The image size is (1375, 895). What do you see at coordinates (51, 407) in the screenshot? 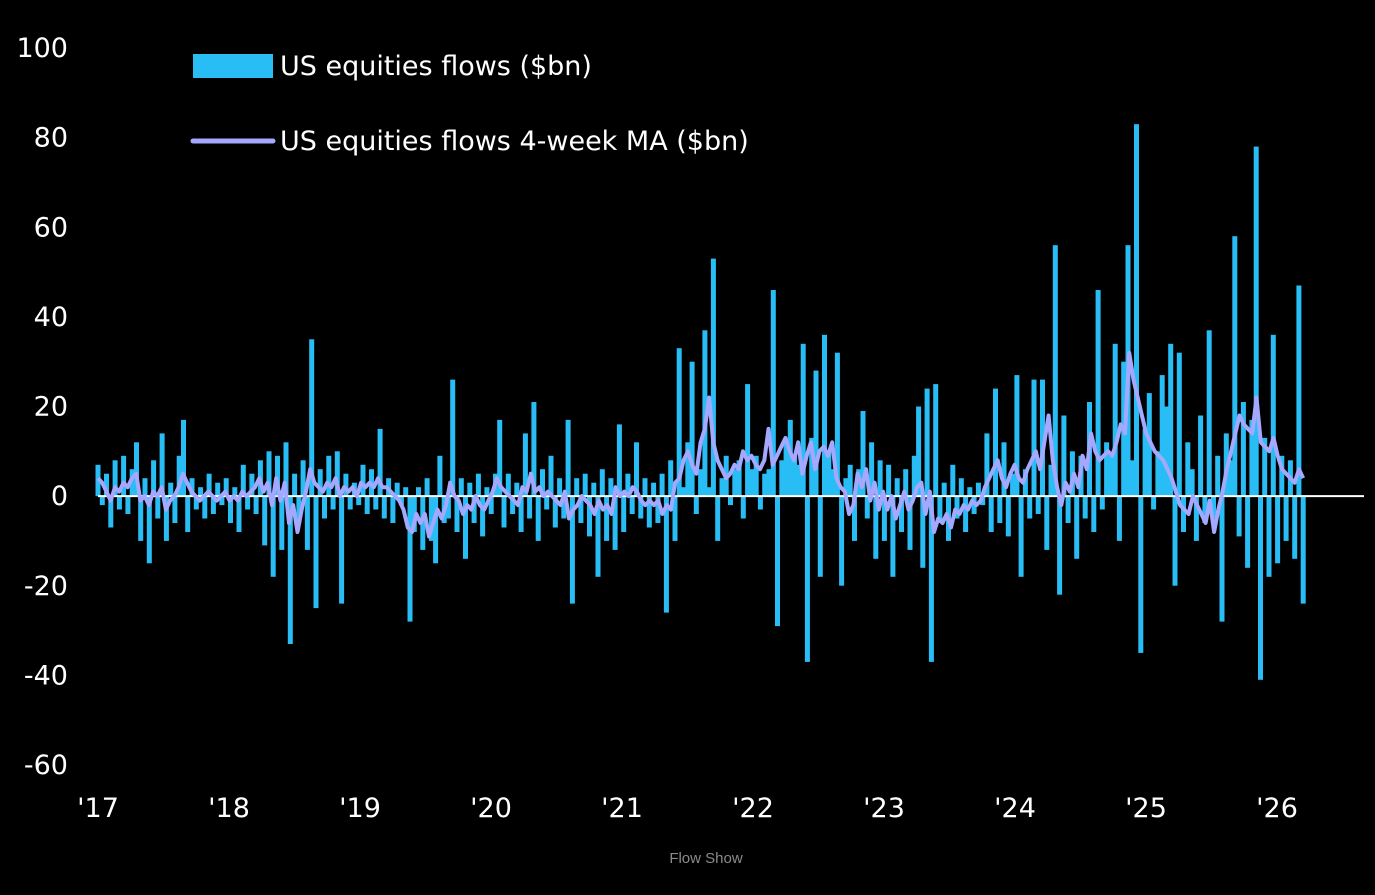
I see `y-tick-label: 20` at bounding box center [51, 407].